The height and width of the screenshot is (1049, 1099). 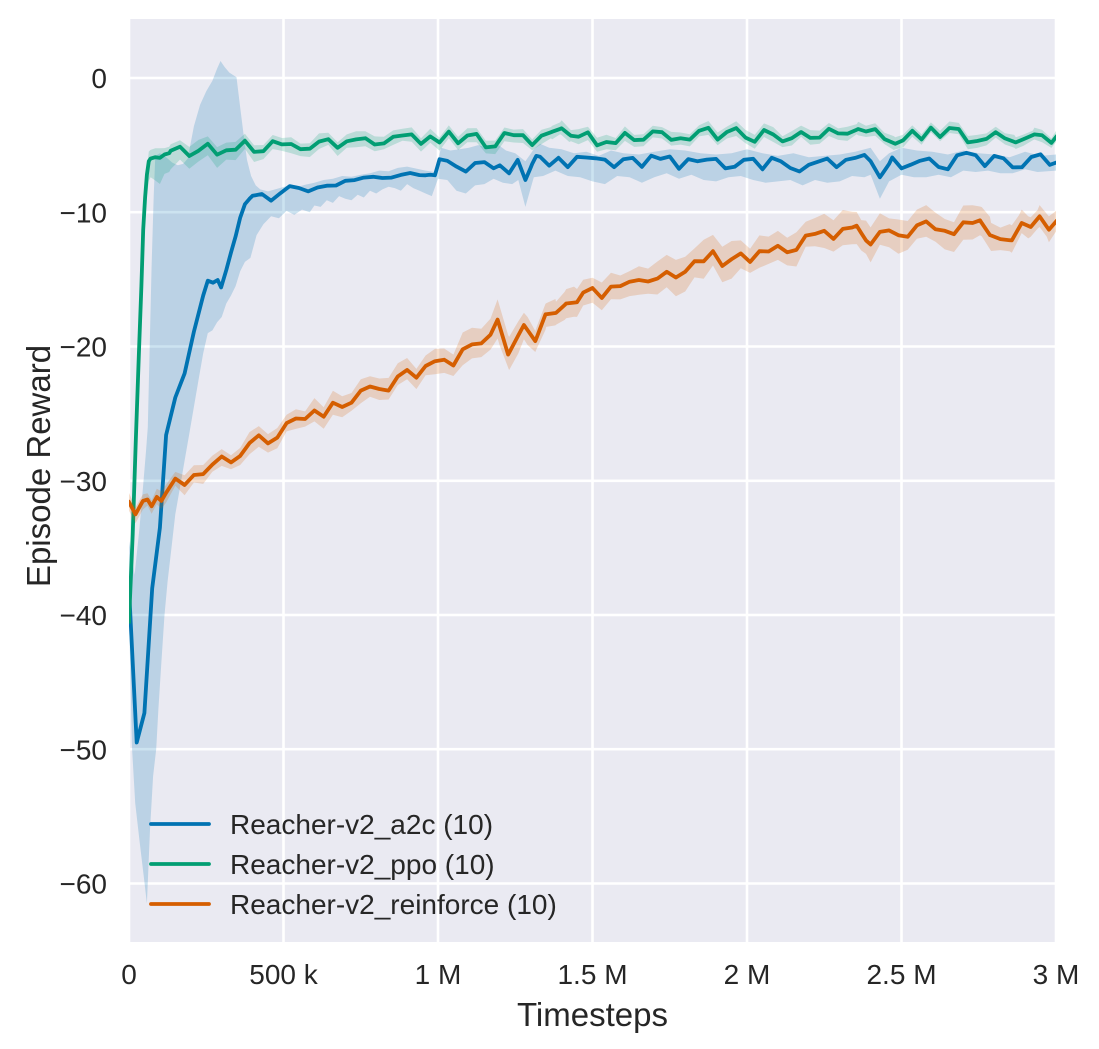 I want to click on svg-text: −40, so click(x=84, y=615).